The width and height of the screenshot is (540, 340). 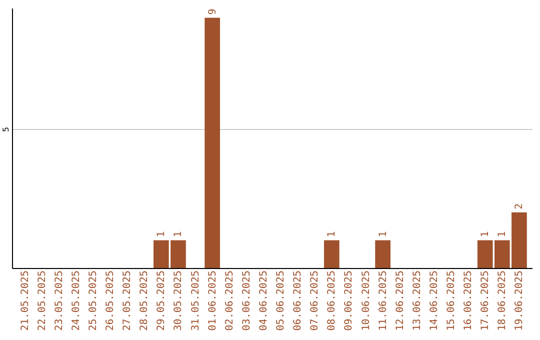 I want to click on x-tick-label: 02.06.2025, so click(x=230, y=300).